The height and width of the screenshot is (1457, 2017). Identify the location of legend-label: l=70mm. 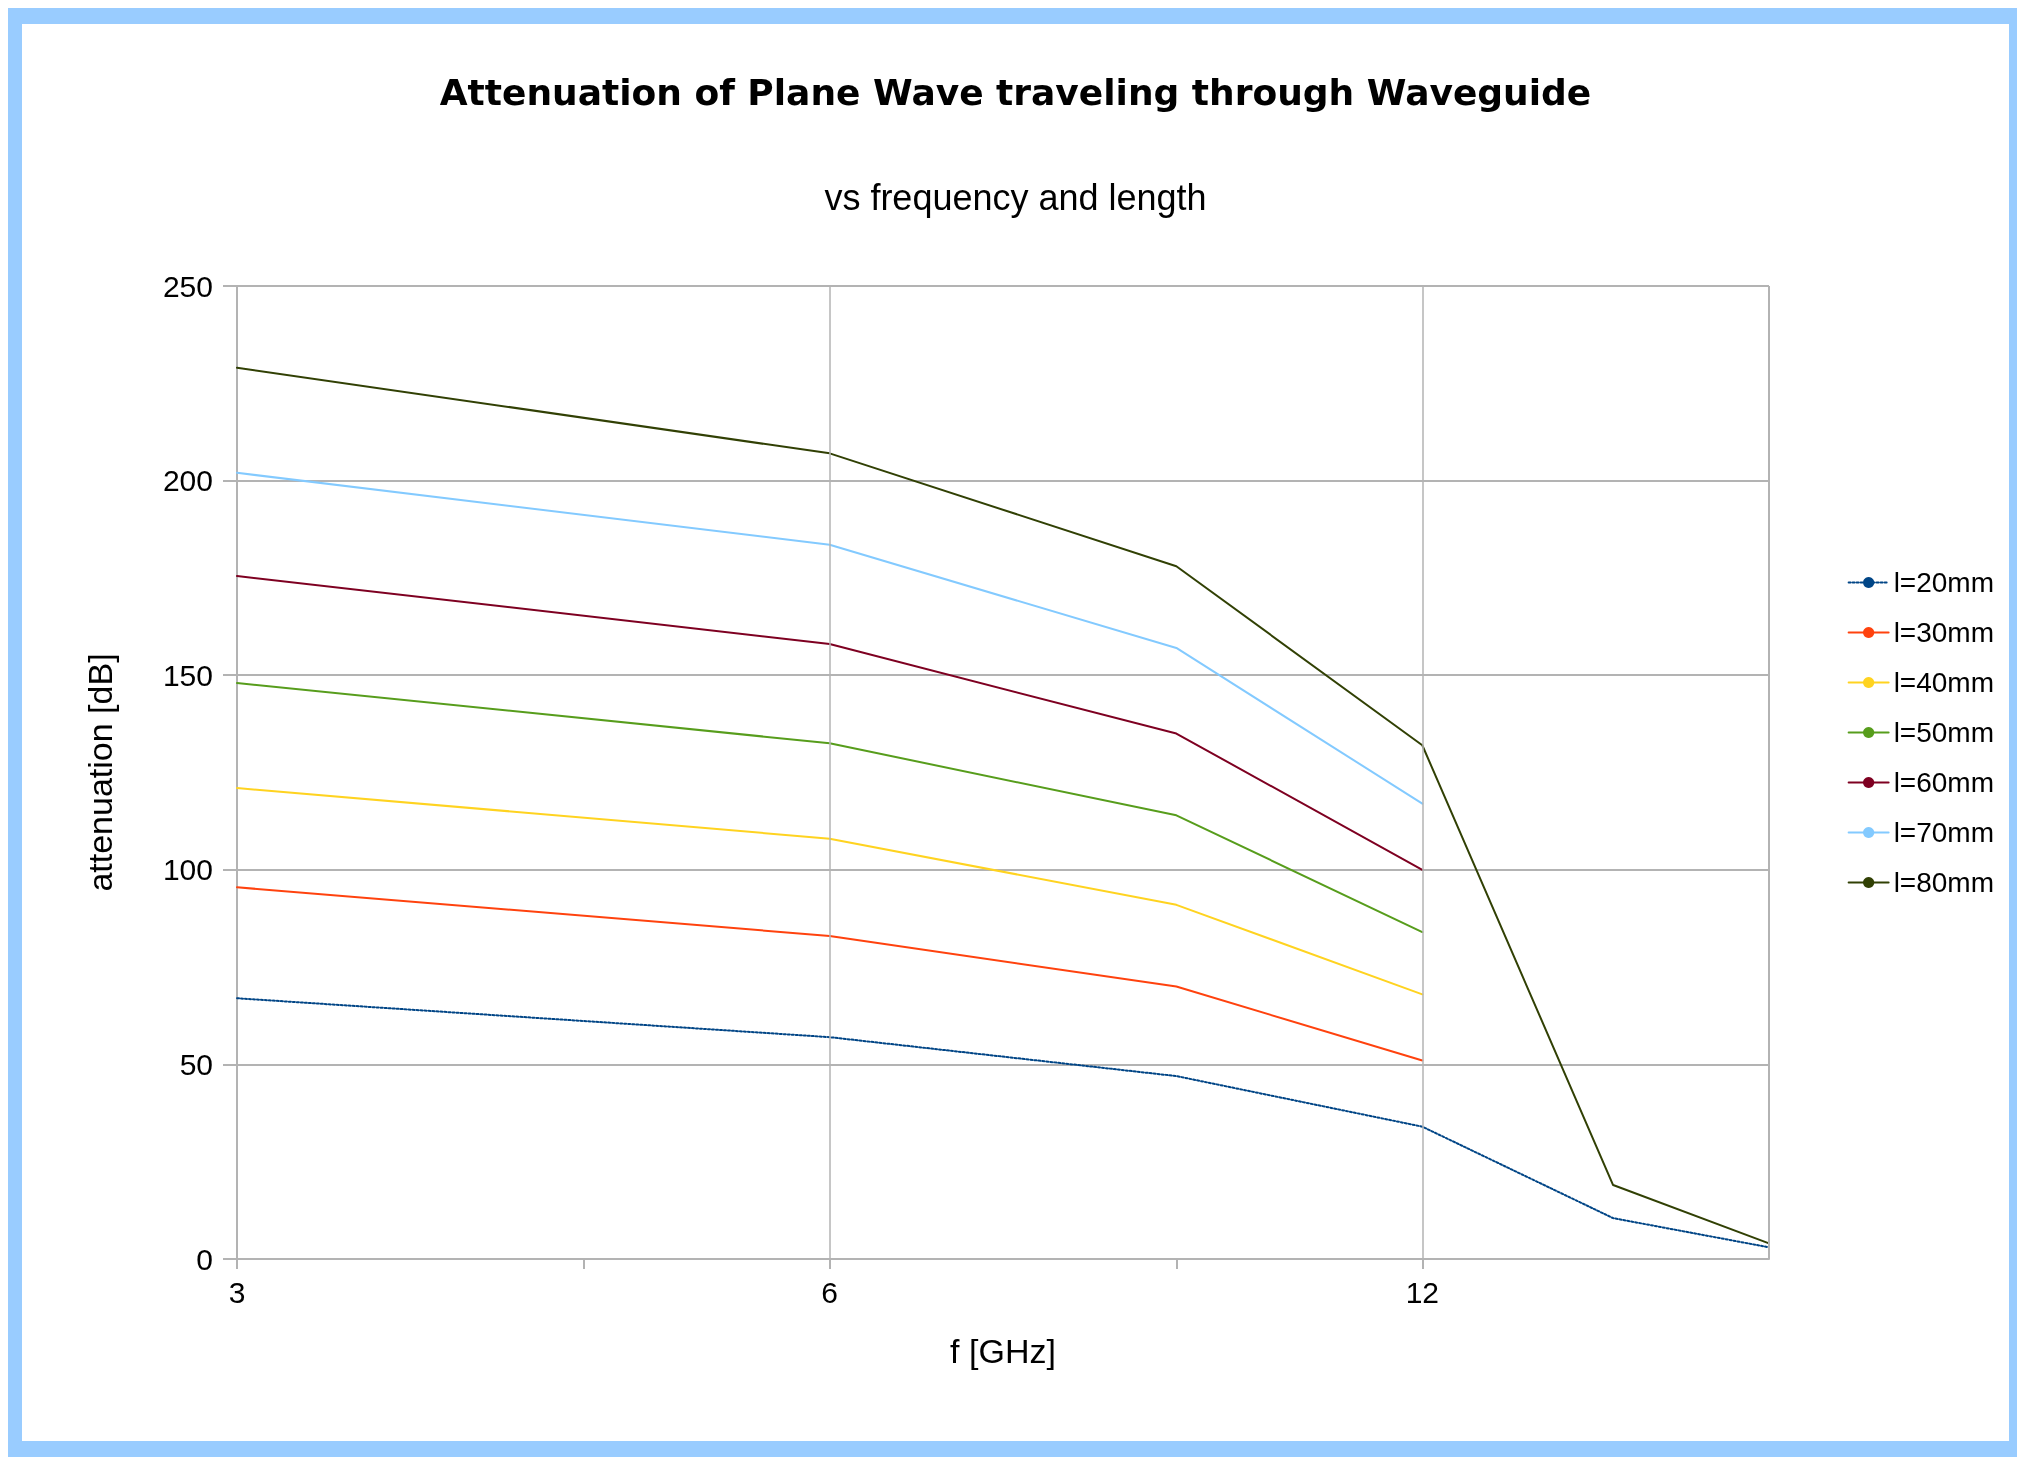
(1944, 832).